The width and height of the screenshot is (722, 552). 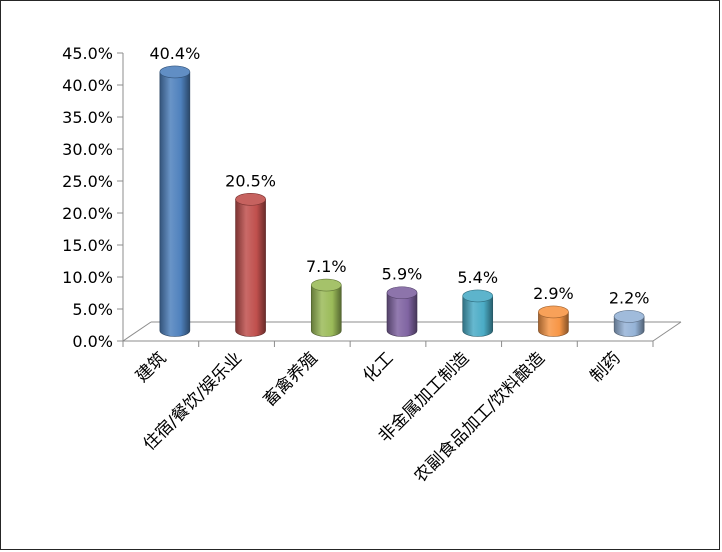 I want to click on data-label: 5.9%, so click(x=402, y=274).